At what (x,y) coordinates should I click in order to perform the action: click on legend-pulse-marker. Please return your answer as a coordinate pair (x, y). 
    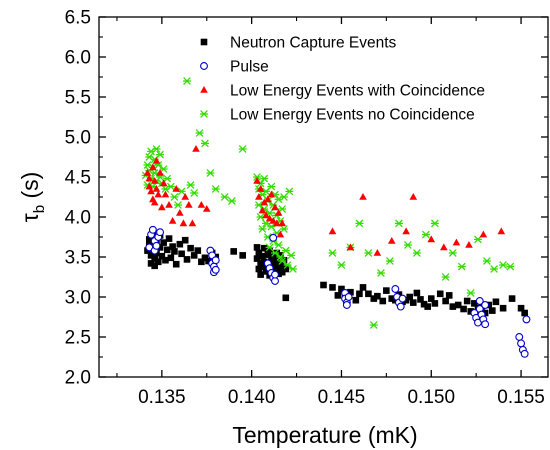
    Looking at the image, I should click on (204, 66).